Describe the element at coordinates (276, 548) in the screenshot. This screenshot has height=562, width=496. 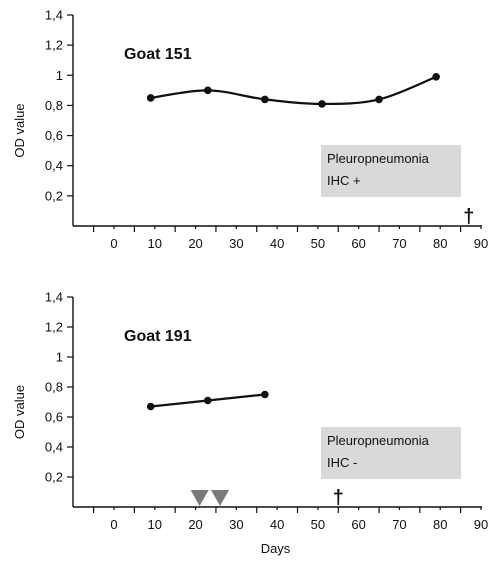
I see `x-axis-title: Days` at that location.